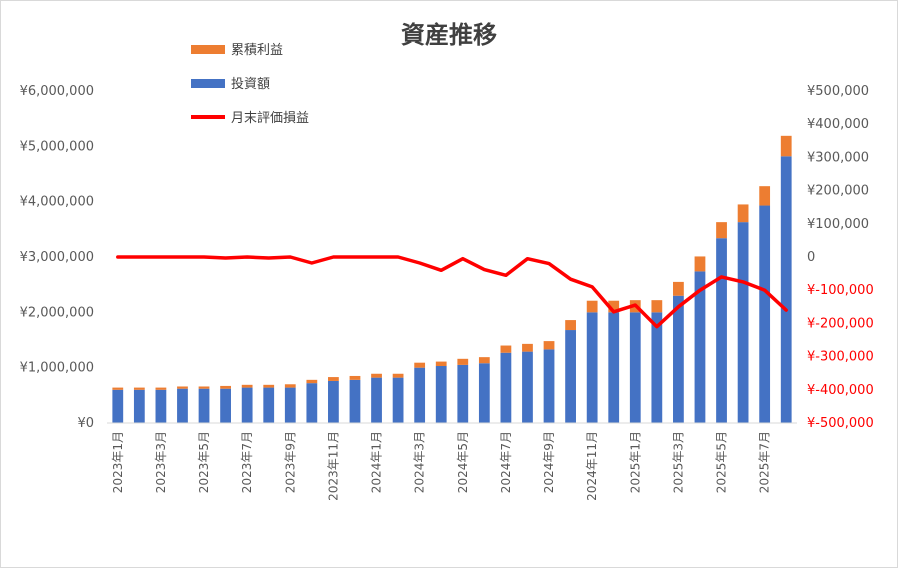  I want to click on x-tick-label: 2025年3月, so click(678, 462).